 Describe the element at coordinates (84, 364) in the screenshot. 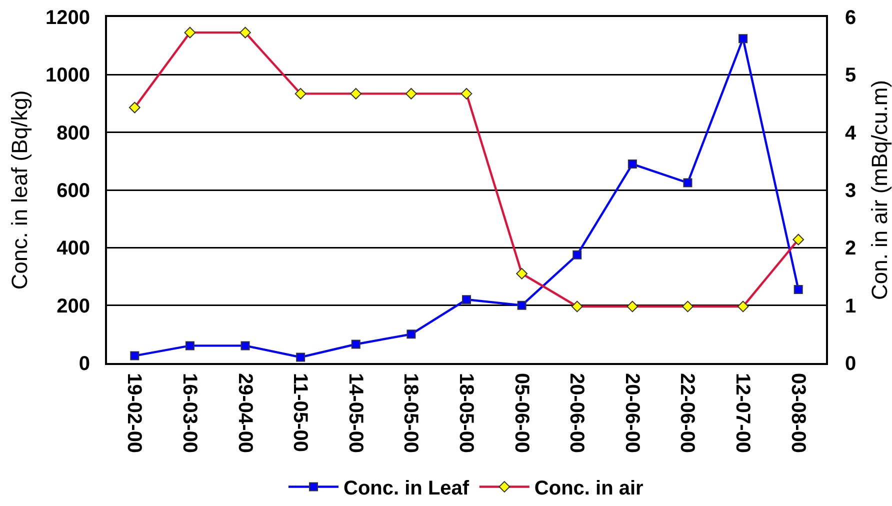

I see `y-tick-label: 0` at that location.